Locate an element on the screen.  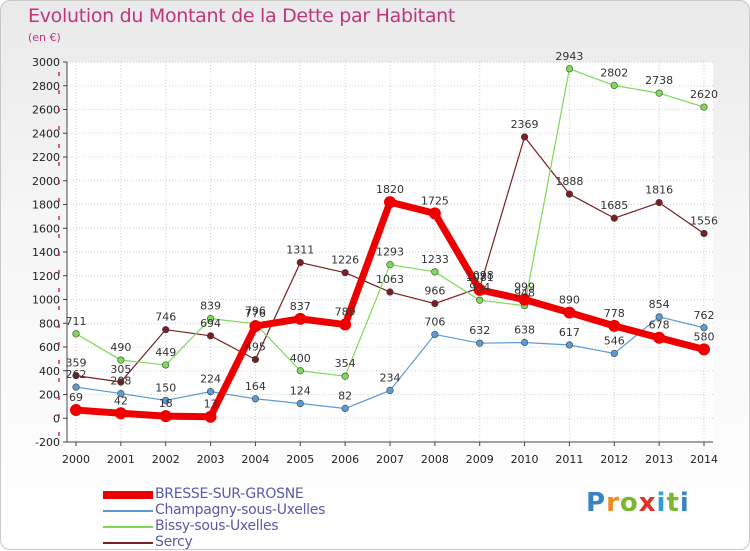
data-label: 82 is located at coordinates (345, 396).